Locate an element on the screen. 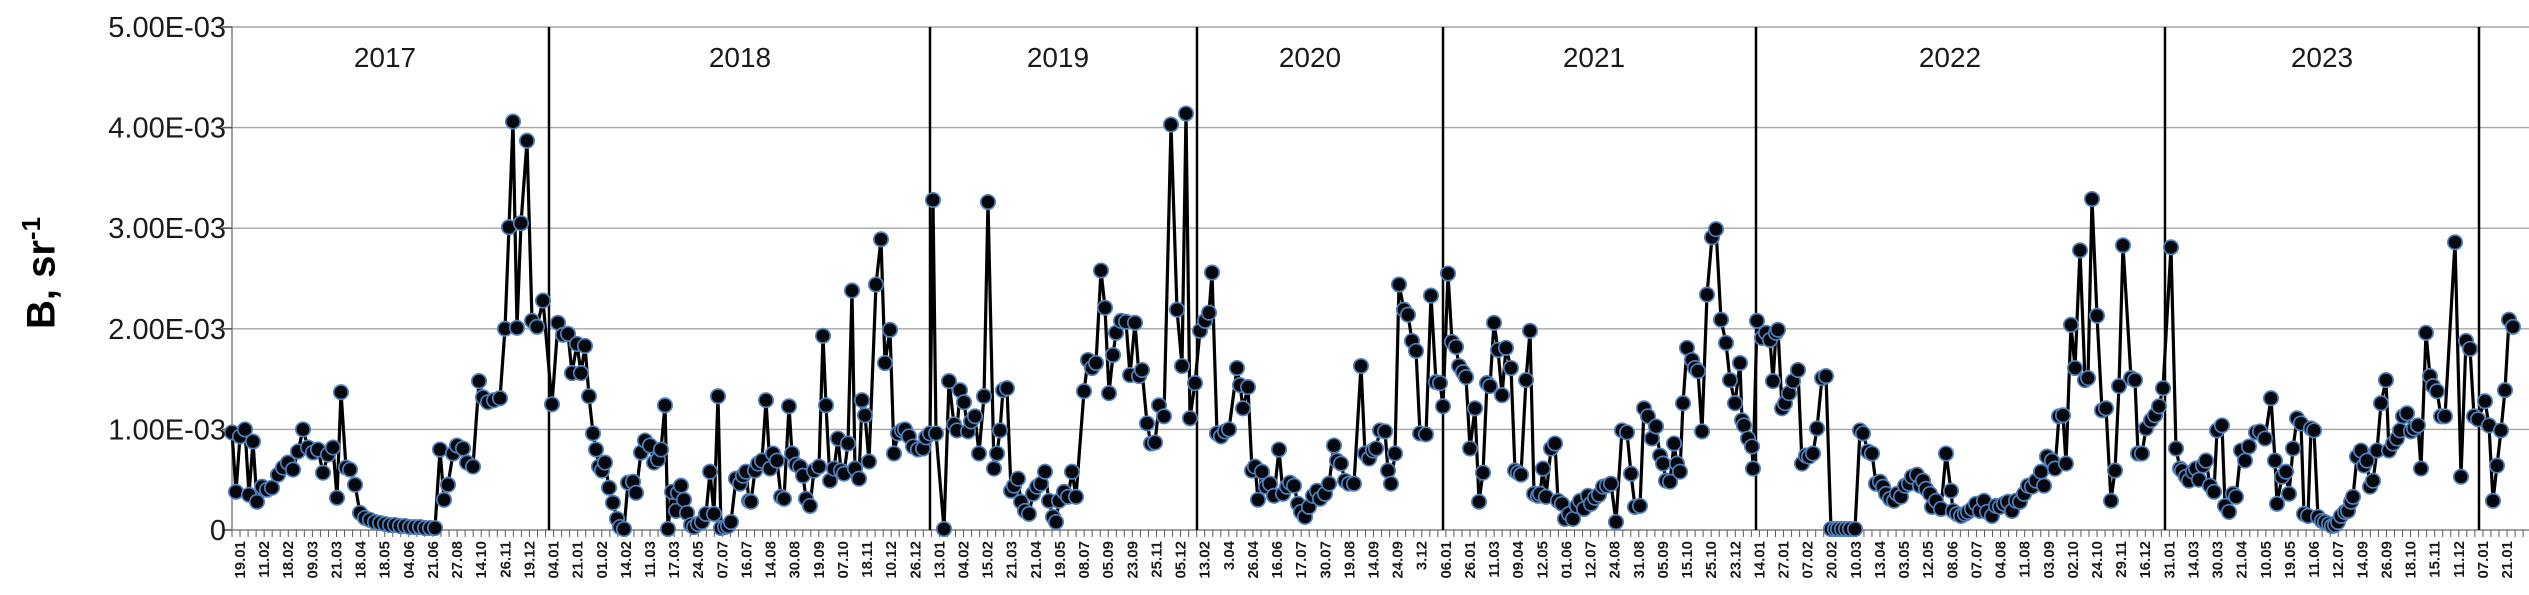 Image resolution: width=2529 pixels, height=595 pixels. x-tick-label: 29.11 is located at coordinates (2121, 559).